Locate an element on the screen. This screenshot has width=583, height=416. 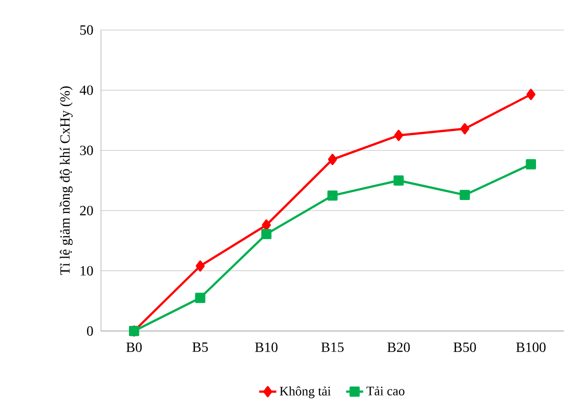
y-tick-label: 30 is located at coordinates (86, 151).